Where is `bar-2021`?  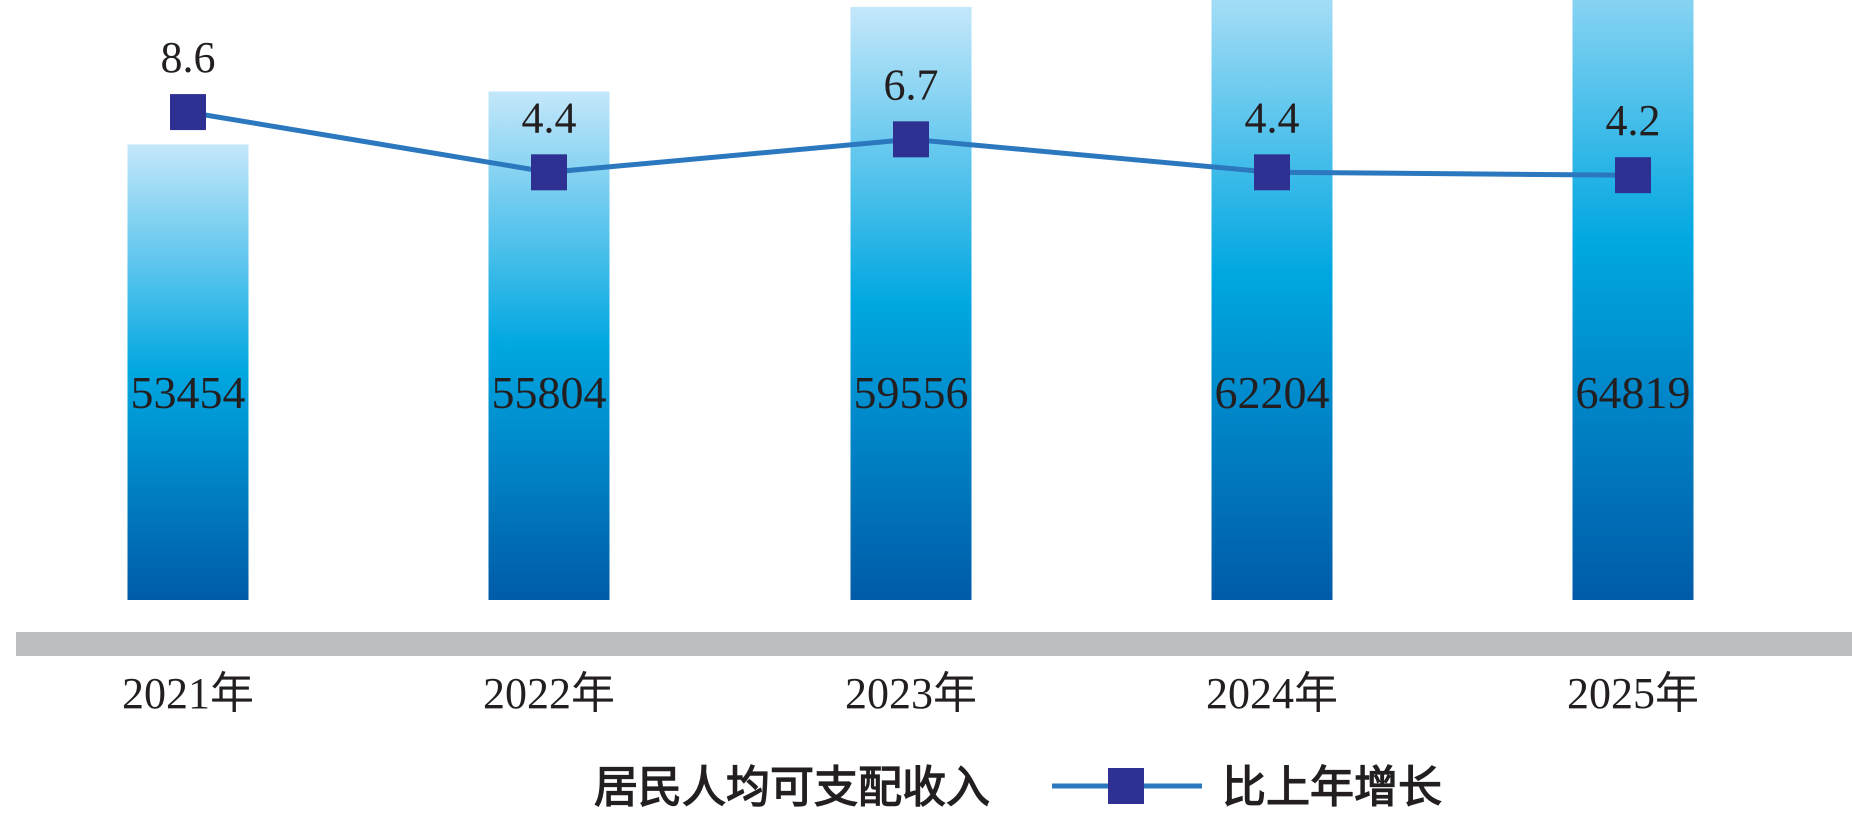
bar-2021 is located at coordinates (188, 372).